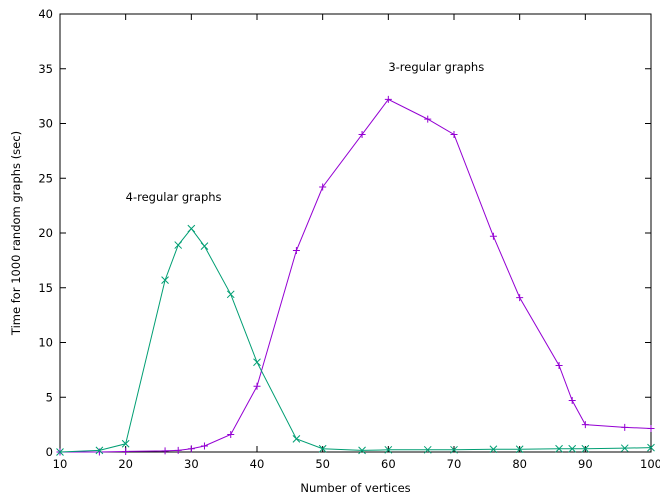  What do you see at coordinates (45, 233) in the screenshot?
I see `y-tick-label: 20` at bounding box center [45, 233].